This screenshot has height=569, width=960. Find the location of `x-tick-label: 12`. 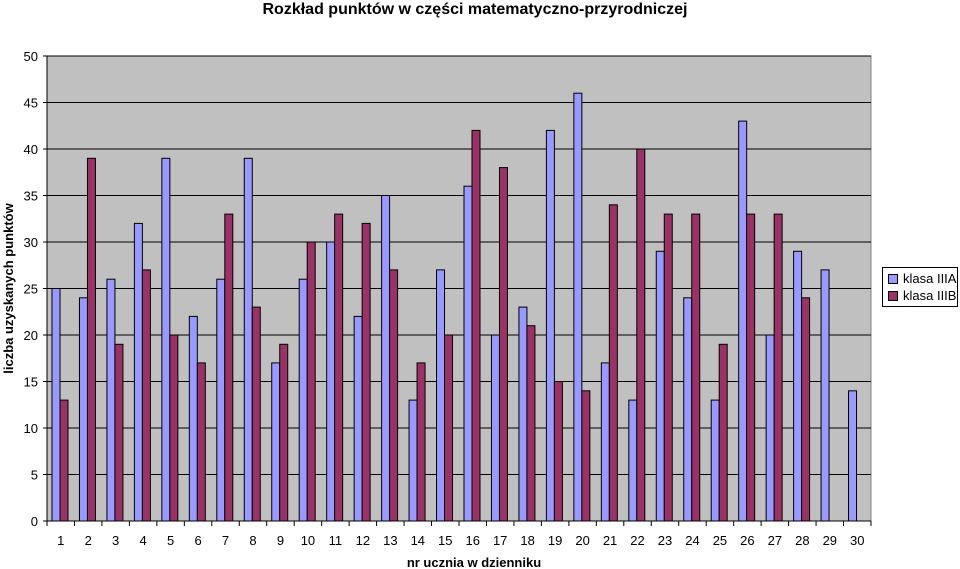

x-tick-label: 12 is located at coordinates (363, 540).